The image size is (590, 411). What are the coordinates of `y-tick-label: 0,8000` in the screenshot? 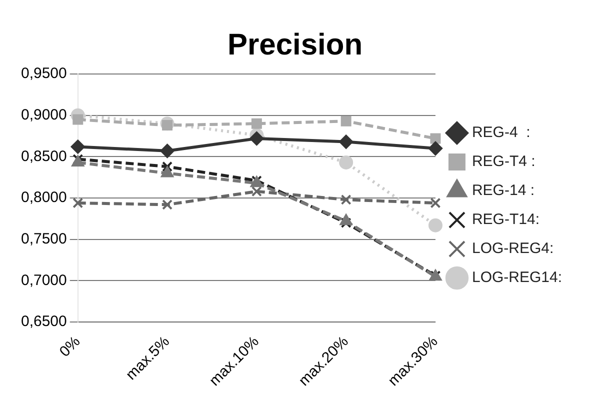 It's located at (43, 197).